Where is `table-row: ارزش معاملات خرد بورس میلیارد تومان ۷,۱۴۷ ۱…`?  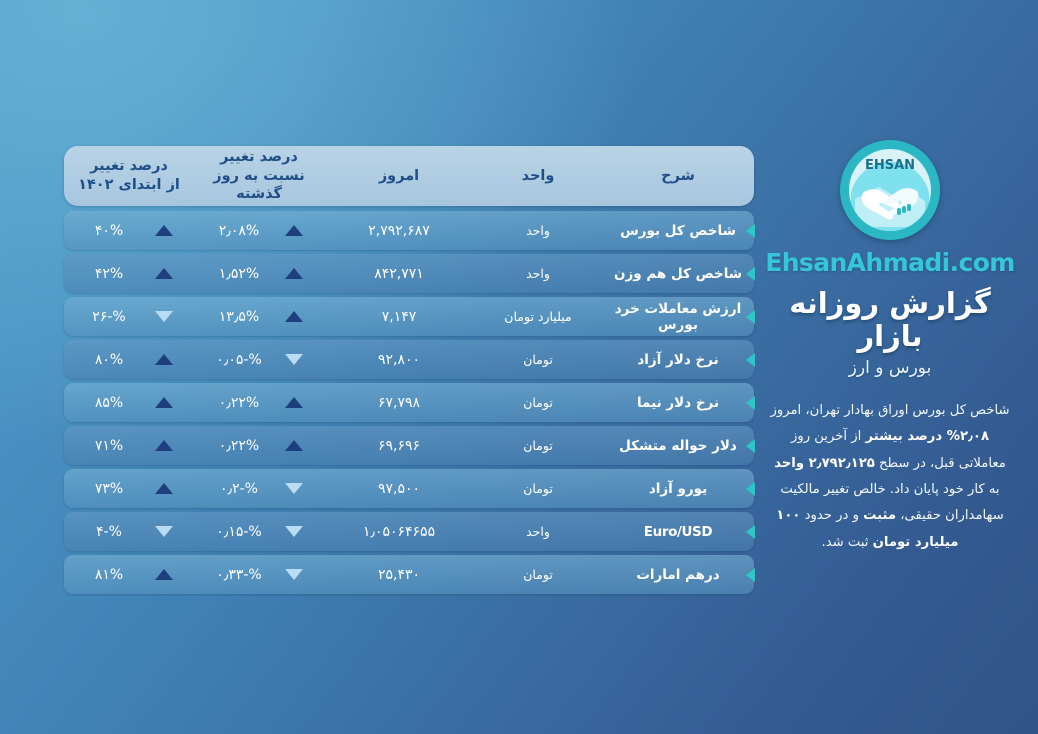 table-row: ارزش معاملات خرد بورس میلیارد تومان ۷,۱۴۷ ۱… is located at coordinates (409, 316).